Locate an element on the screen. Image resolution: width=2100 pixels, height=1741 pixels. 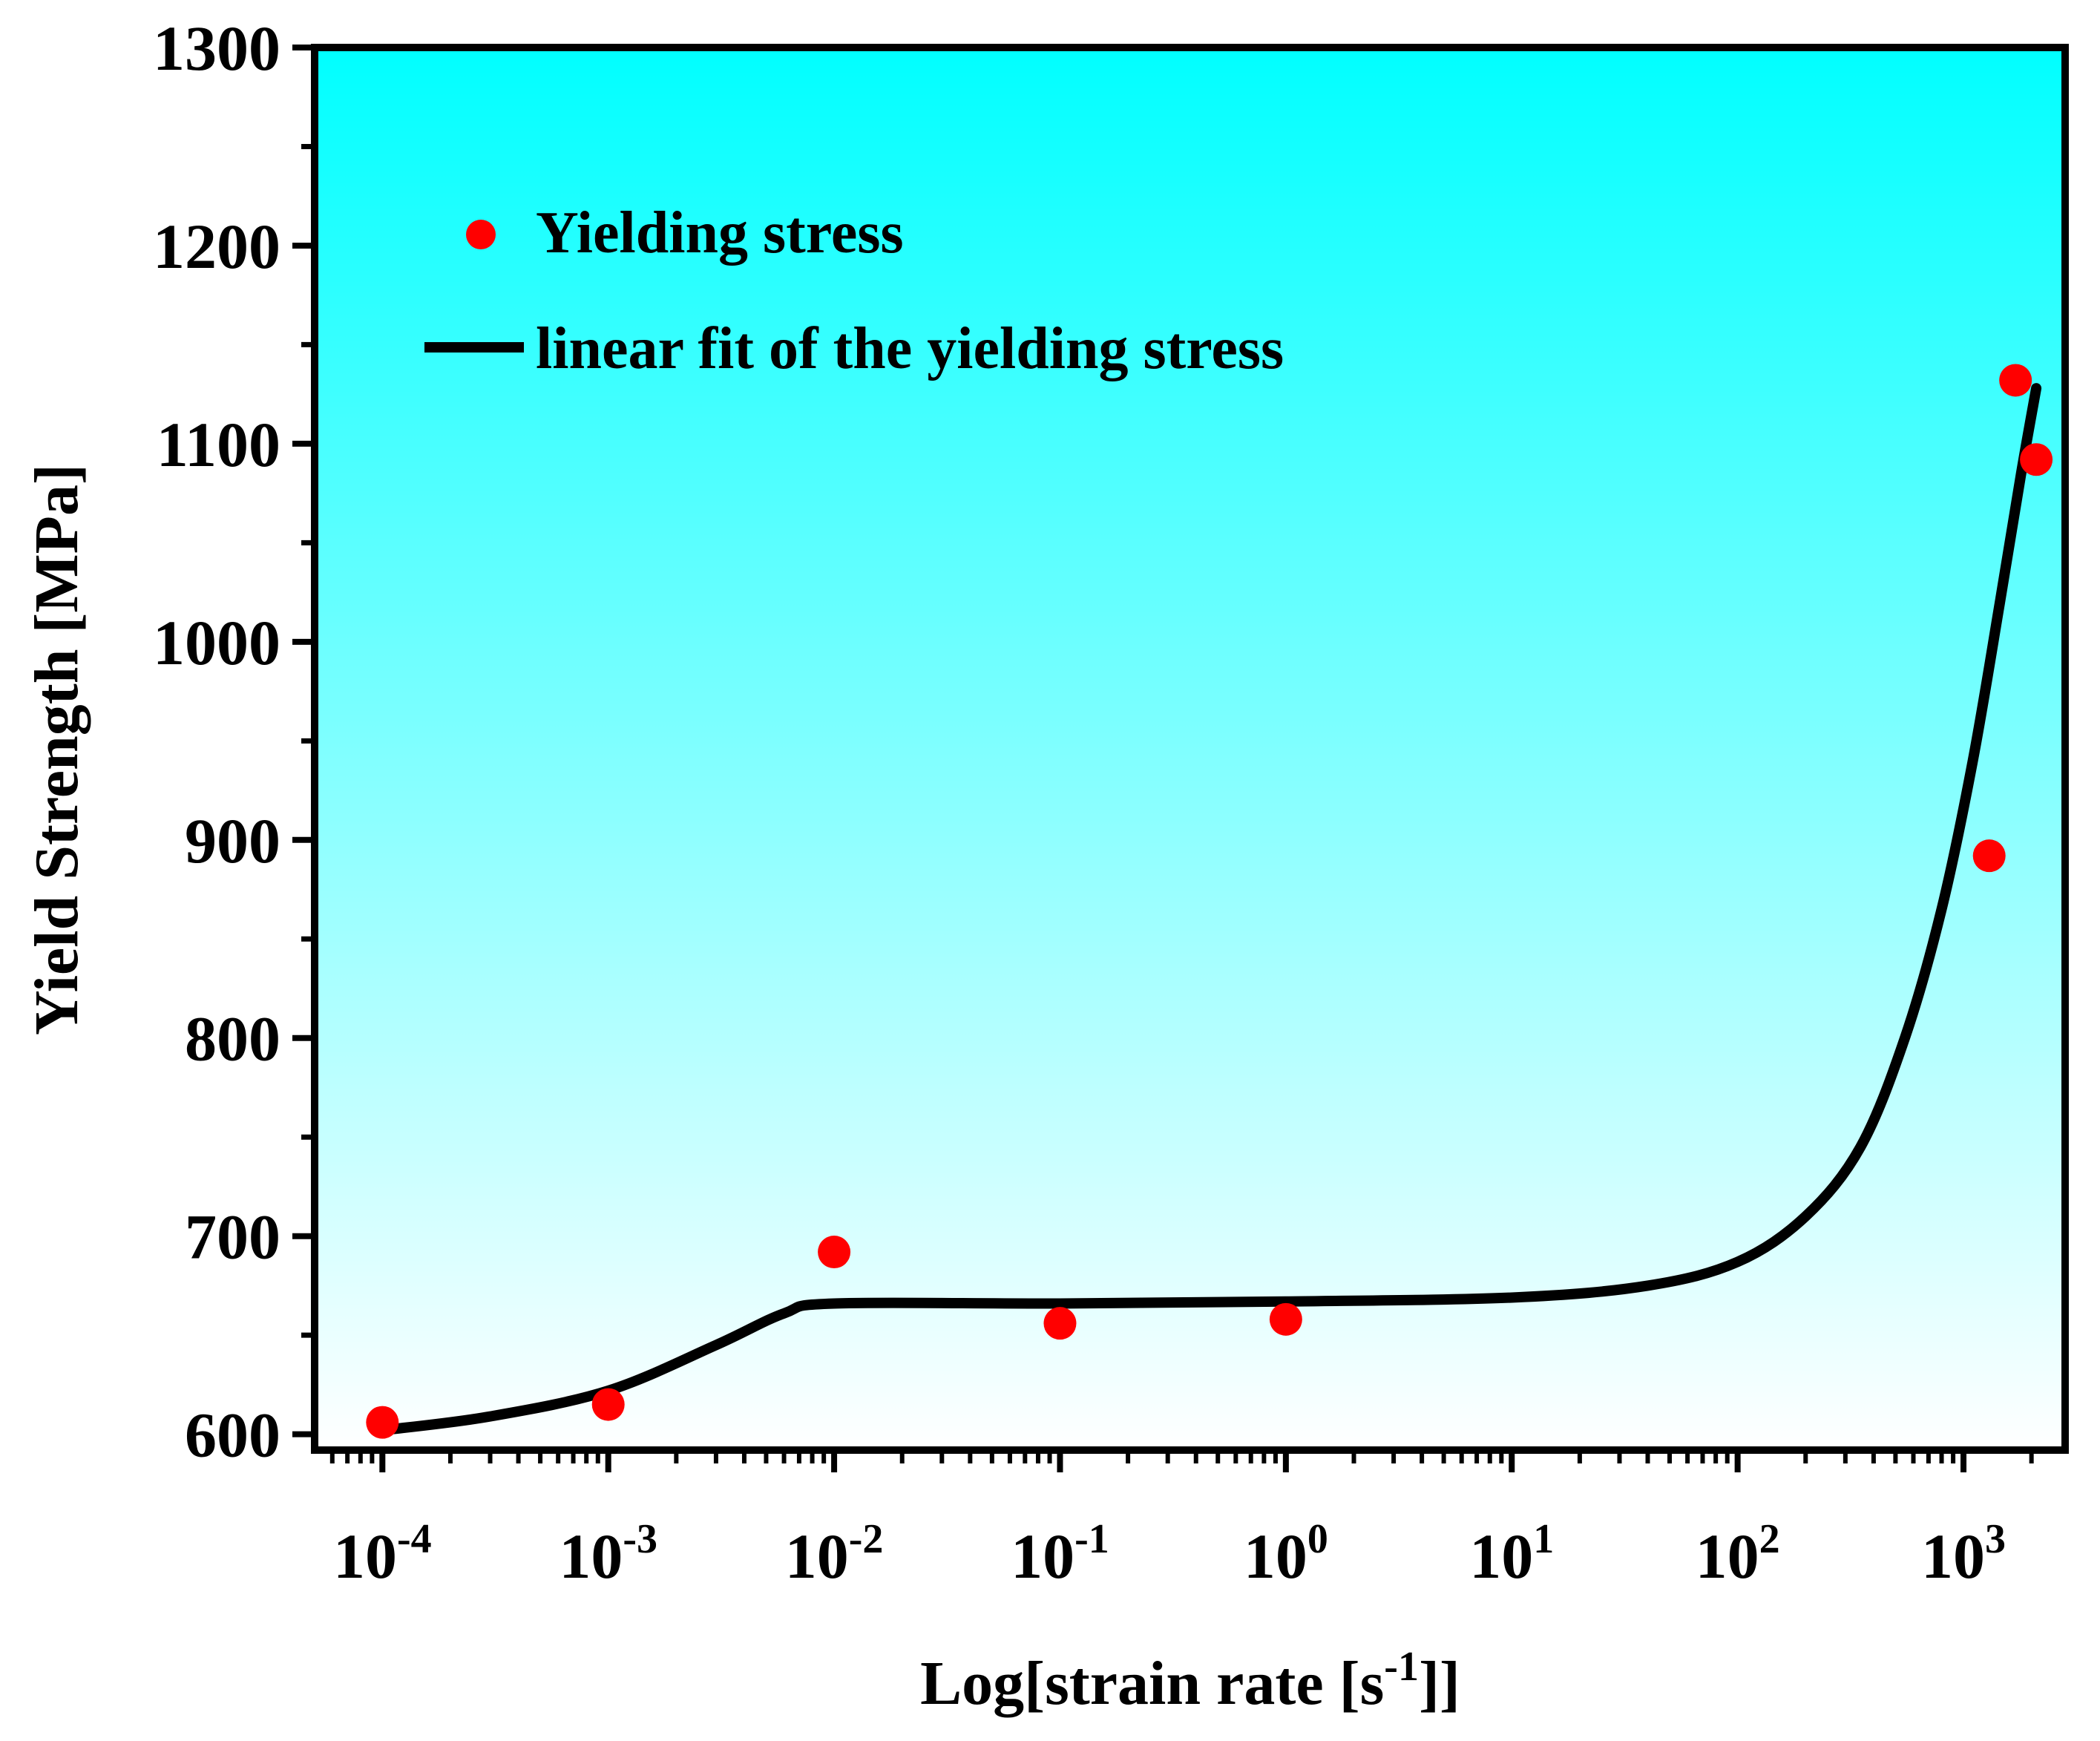
x-tick-label: 10⁻¹ is located at coordinates (1060, 1554).